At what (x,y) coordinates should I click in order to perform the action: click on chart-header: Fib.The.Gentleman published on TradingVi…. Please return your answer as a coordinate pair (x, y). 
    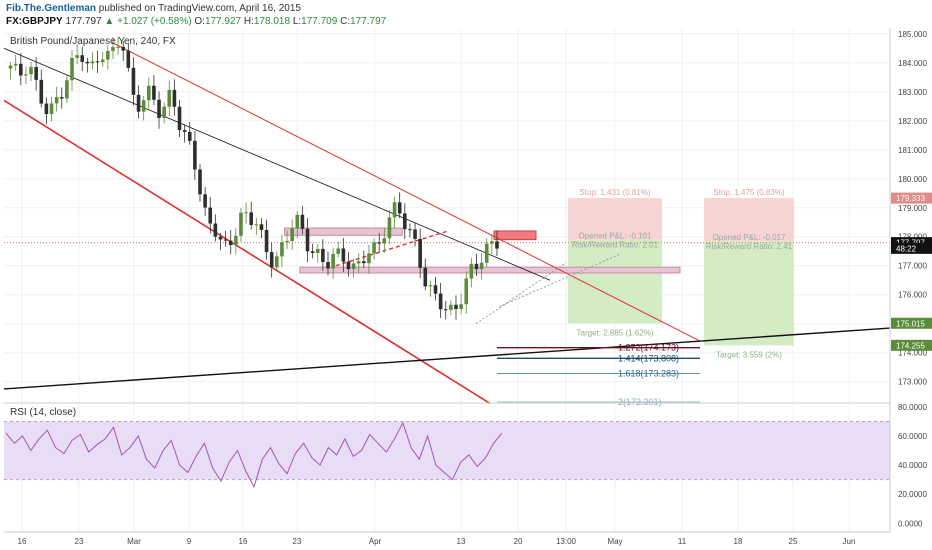
    Looking at the image, I should click on (466, 16).